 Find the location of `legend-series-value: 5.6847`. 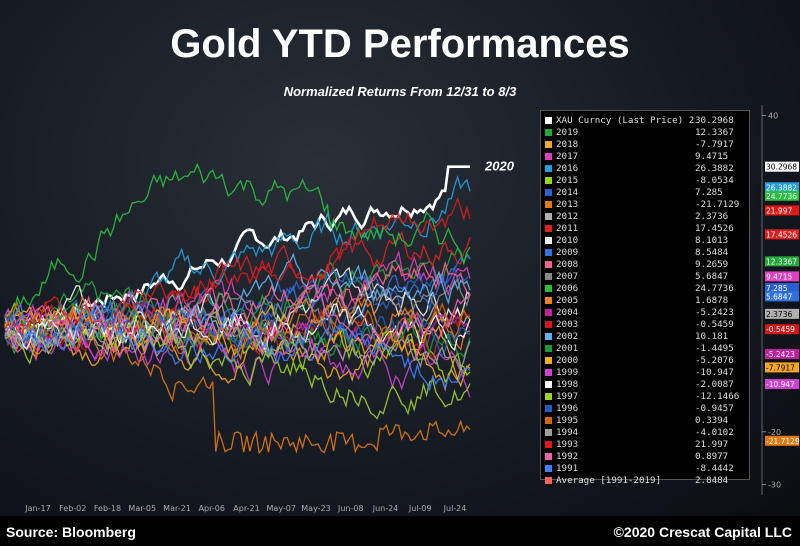

legend-series-value: 5.6847 is located at coordinates (712, 276).